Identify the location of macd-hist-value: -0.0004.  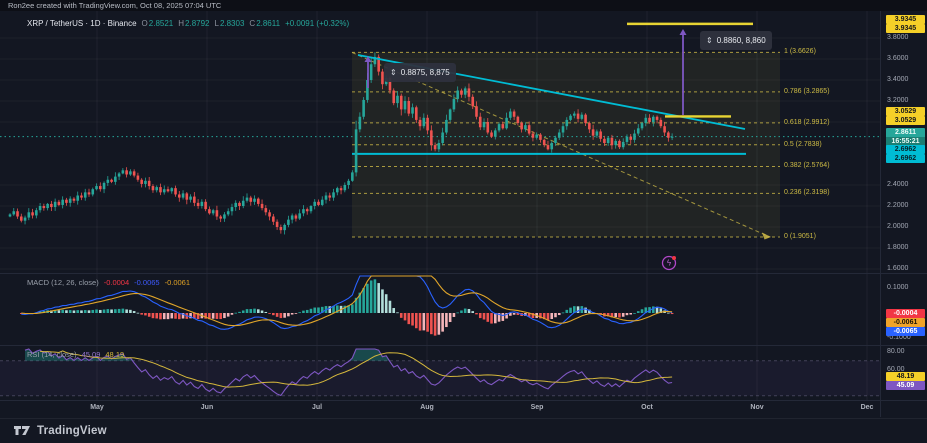
(116, 282).